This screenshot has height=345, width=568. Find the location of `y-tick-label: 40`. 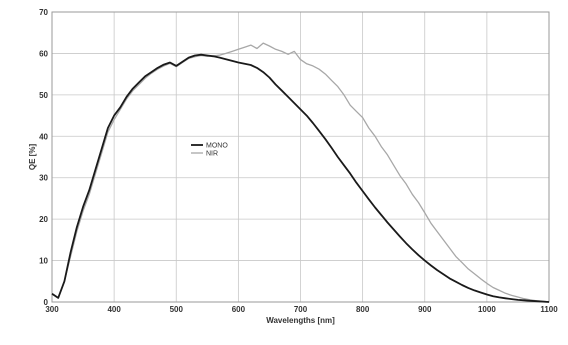

y-tick-label: 40 is located at coordinates (43, 136).